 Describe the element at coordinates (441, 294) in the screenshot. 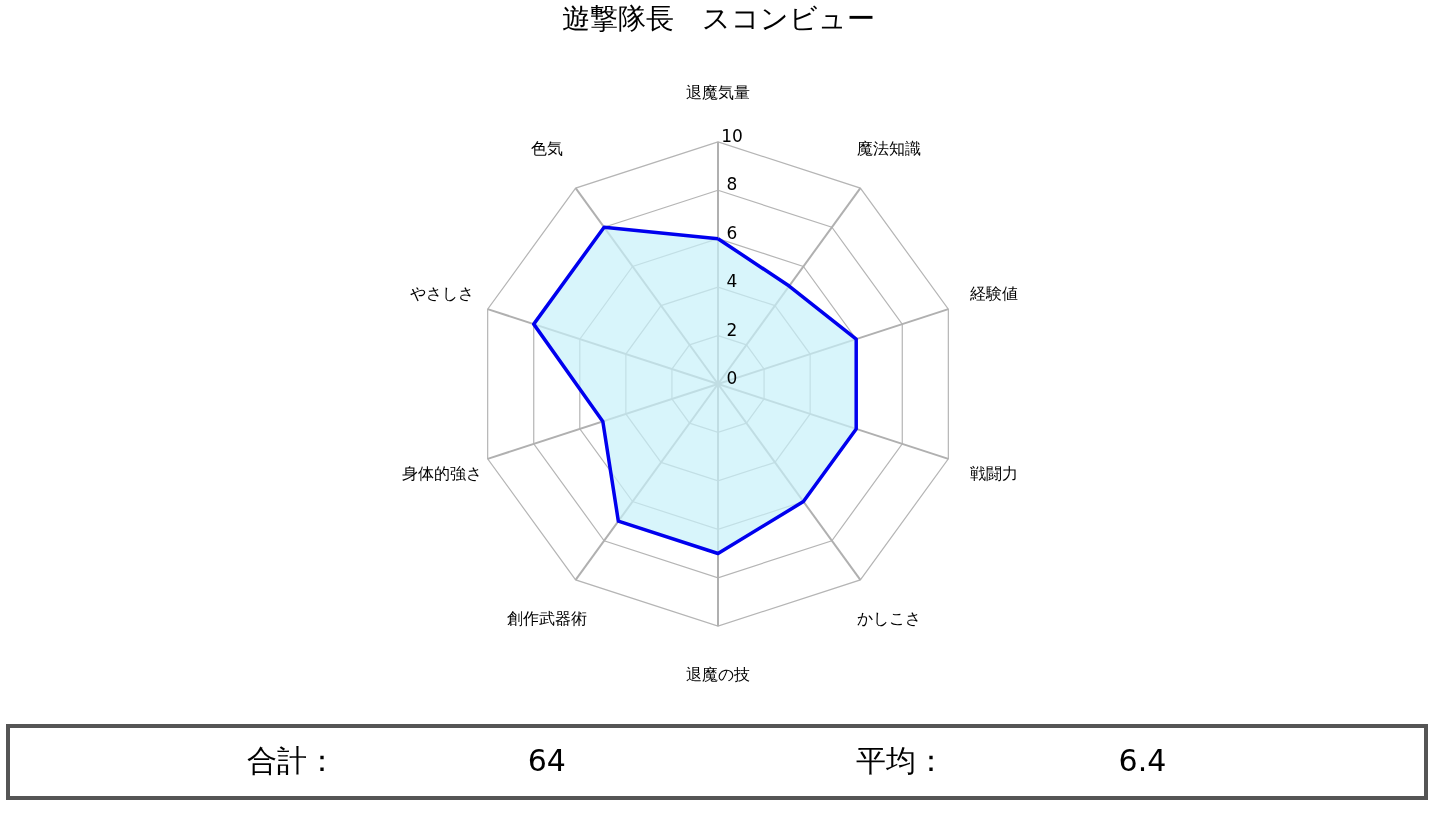

I see `spoke-label: やさしさ` at that location.